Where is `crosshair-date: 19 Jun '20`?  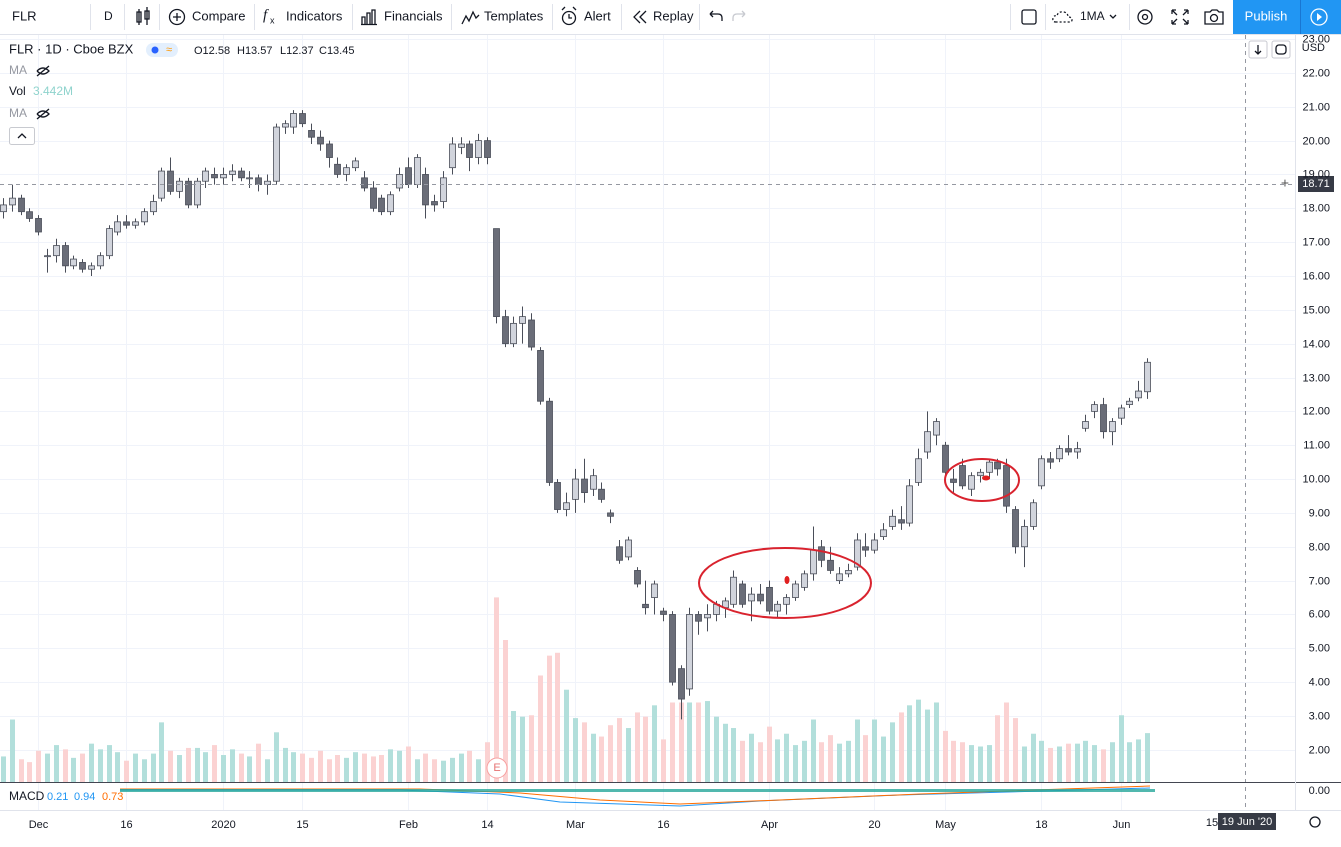
crosshair-date: 19 Jun '20 is located at coordinates (1247, 822).